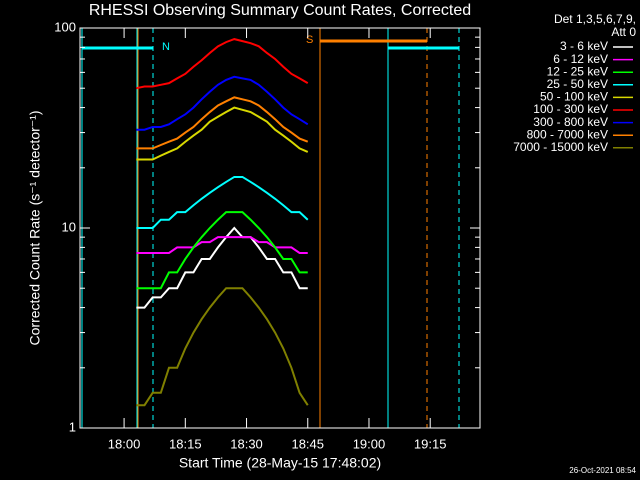  What do you see at coordinates (369, 443) in the screenshot?
I see `x-tick-label: 19:00` at bounding box center [369, 443].